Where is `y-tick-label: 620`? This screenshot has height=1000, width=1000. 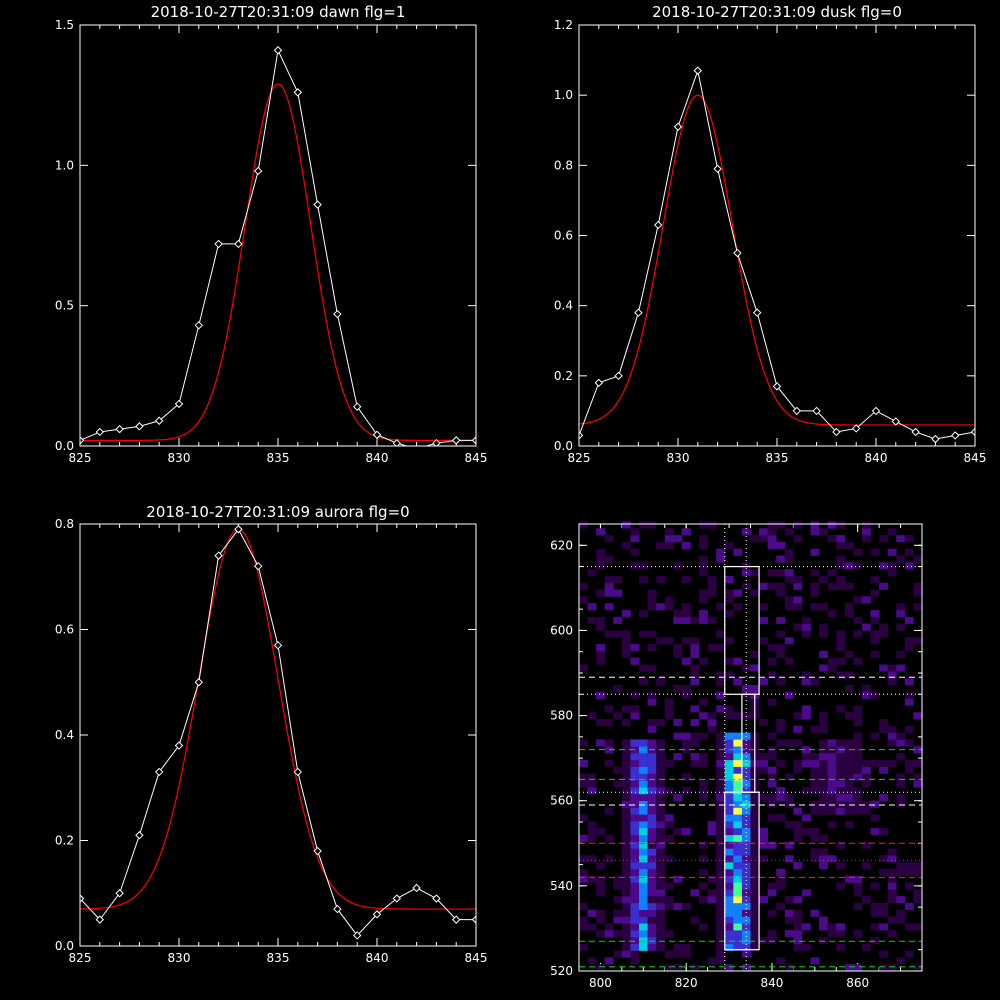 y-tick-label: 620 is located at coordinates (561, 545).